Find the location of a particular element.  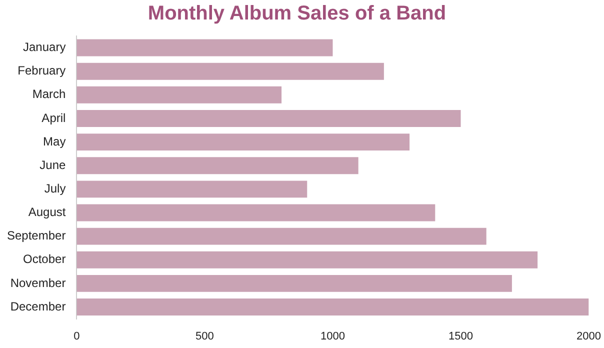

y-tick-label: March is located at coordinates (49, 94).